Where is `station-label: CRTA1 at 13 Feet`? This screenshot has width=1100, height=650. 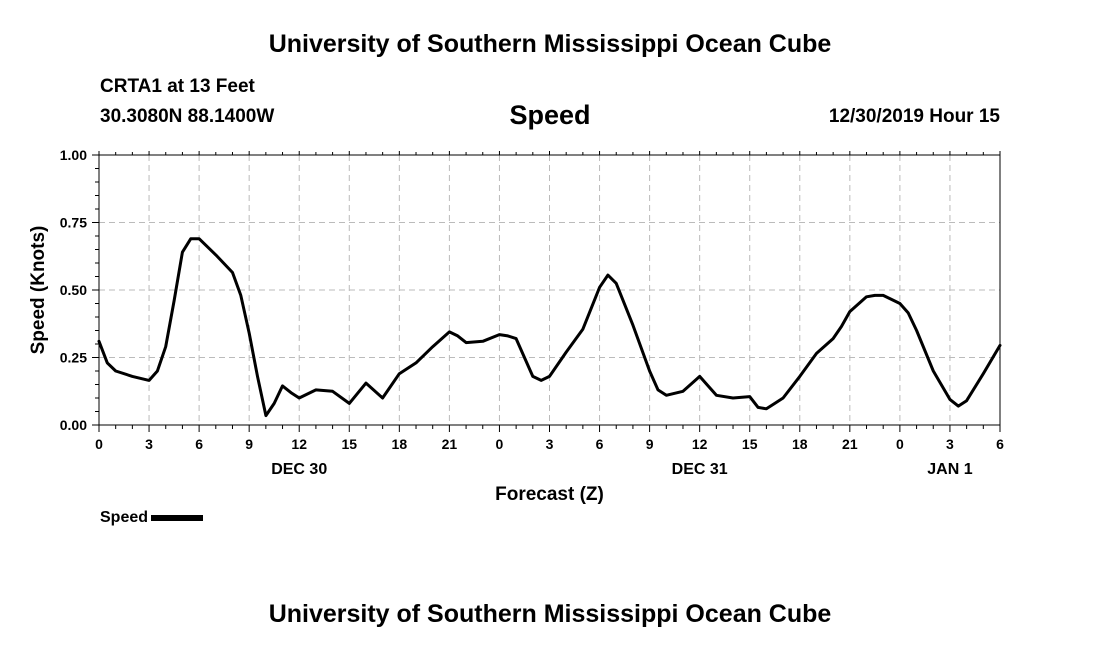
station-label: CRTA1 at 13 Feet is located at coordinates (177, 86).